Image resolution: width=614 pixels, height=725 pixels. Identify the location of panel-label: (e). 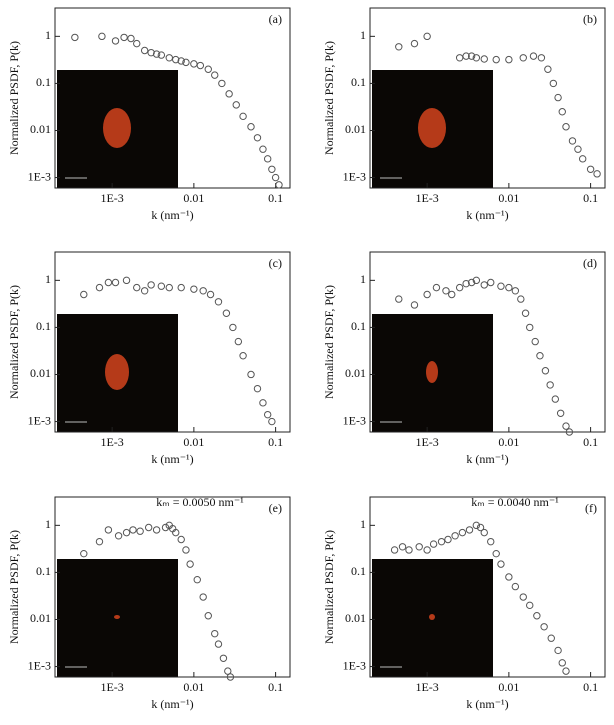
(275, 508).